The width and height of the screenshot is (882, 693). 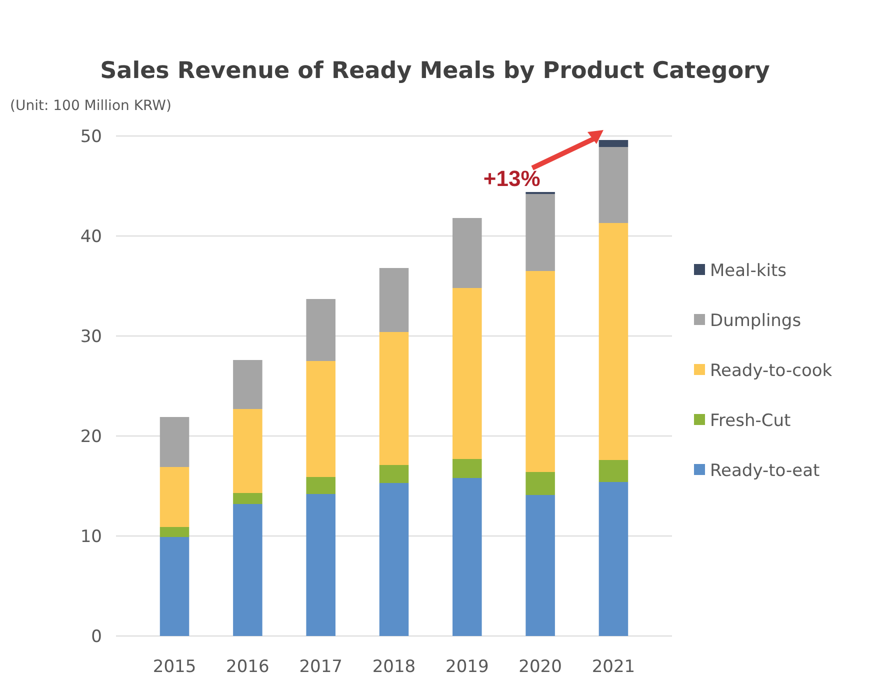 What do you see at coordinates (91, 337) in the screenshot?
I see `y-tick-label: 30` at bounding box center [91, 337].